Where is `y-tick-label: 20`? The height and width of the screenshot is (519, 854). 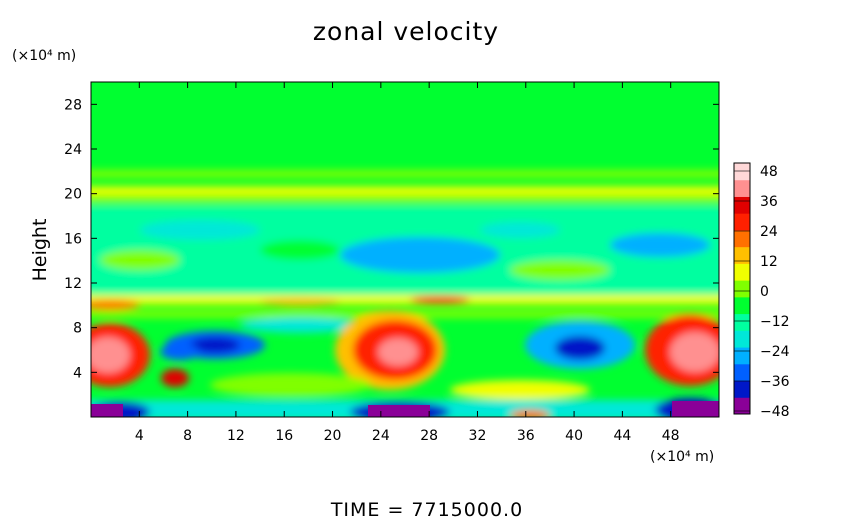
y-tick-label: 20 is located at coordinates (73, 195).